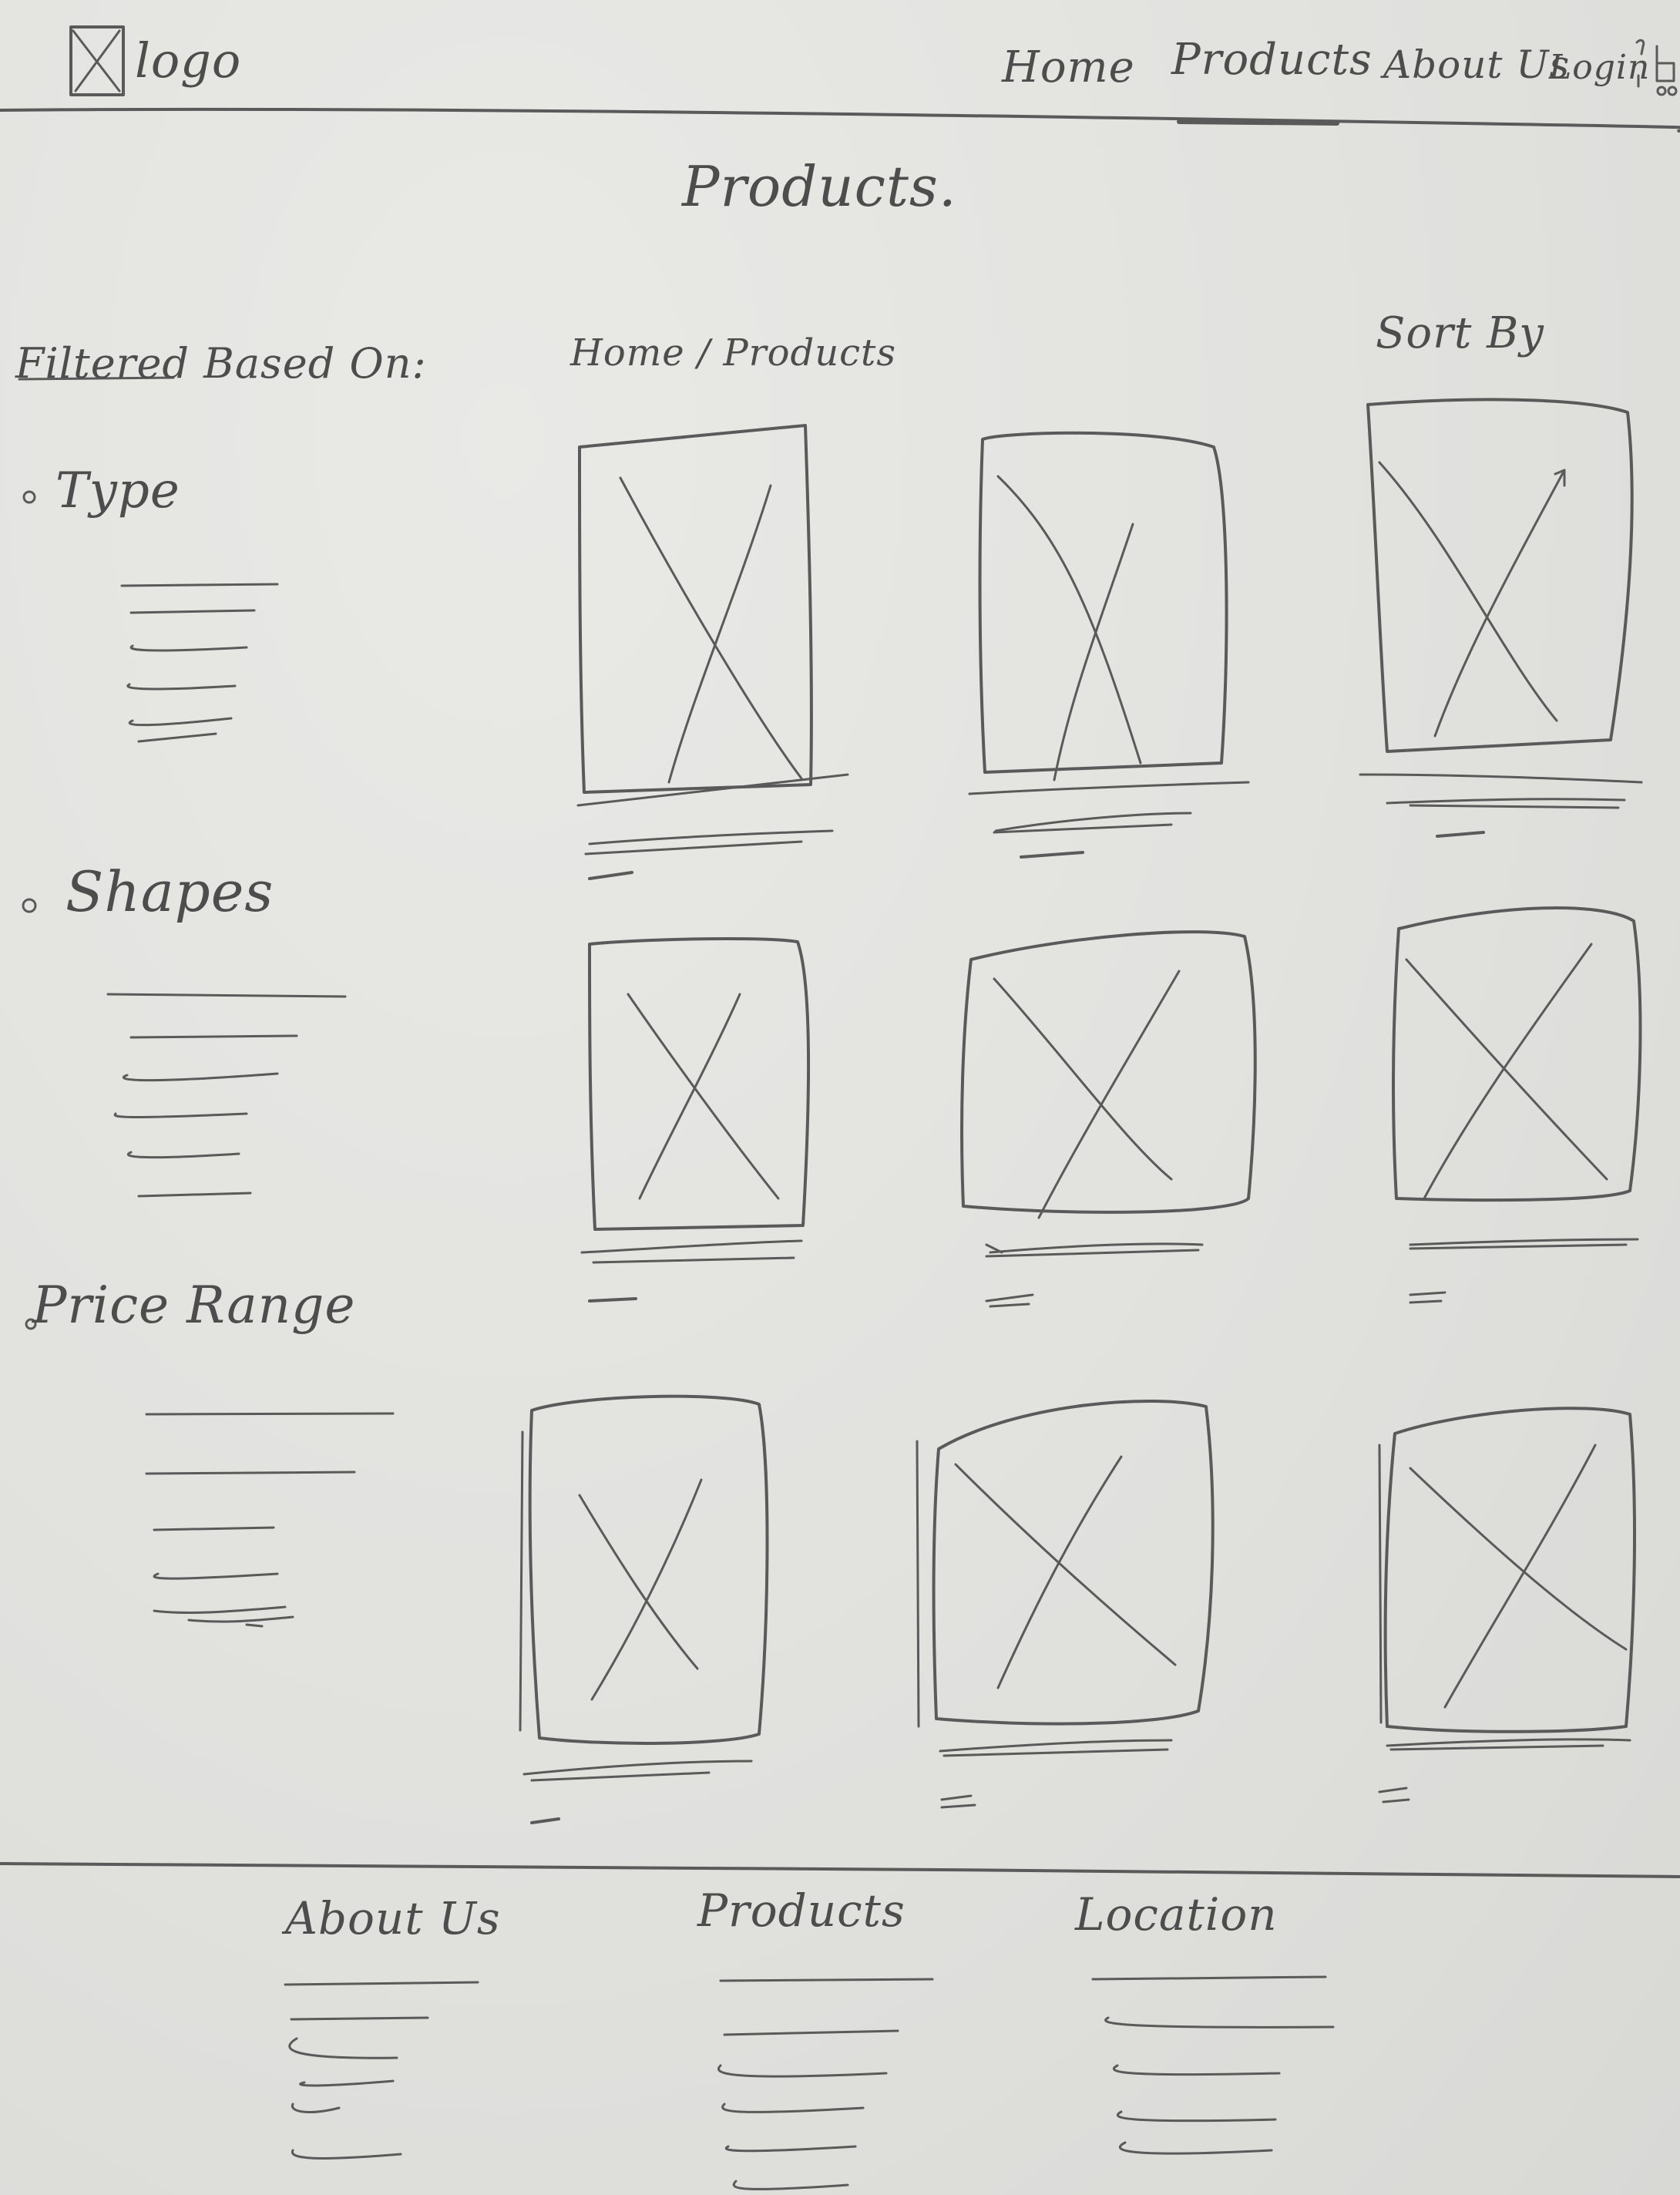 This screenshot has width=1680, height=2195. I want to click on cart-button, so click(1655, 65).